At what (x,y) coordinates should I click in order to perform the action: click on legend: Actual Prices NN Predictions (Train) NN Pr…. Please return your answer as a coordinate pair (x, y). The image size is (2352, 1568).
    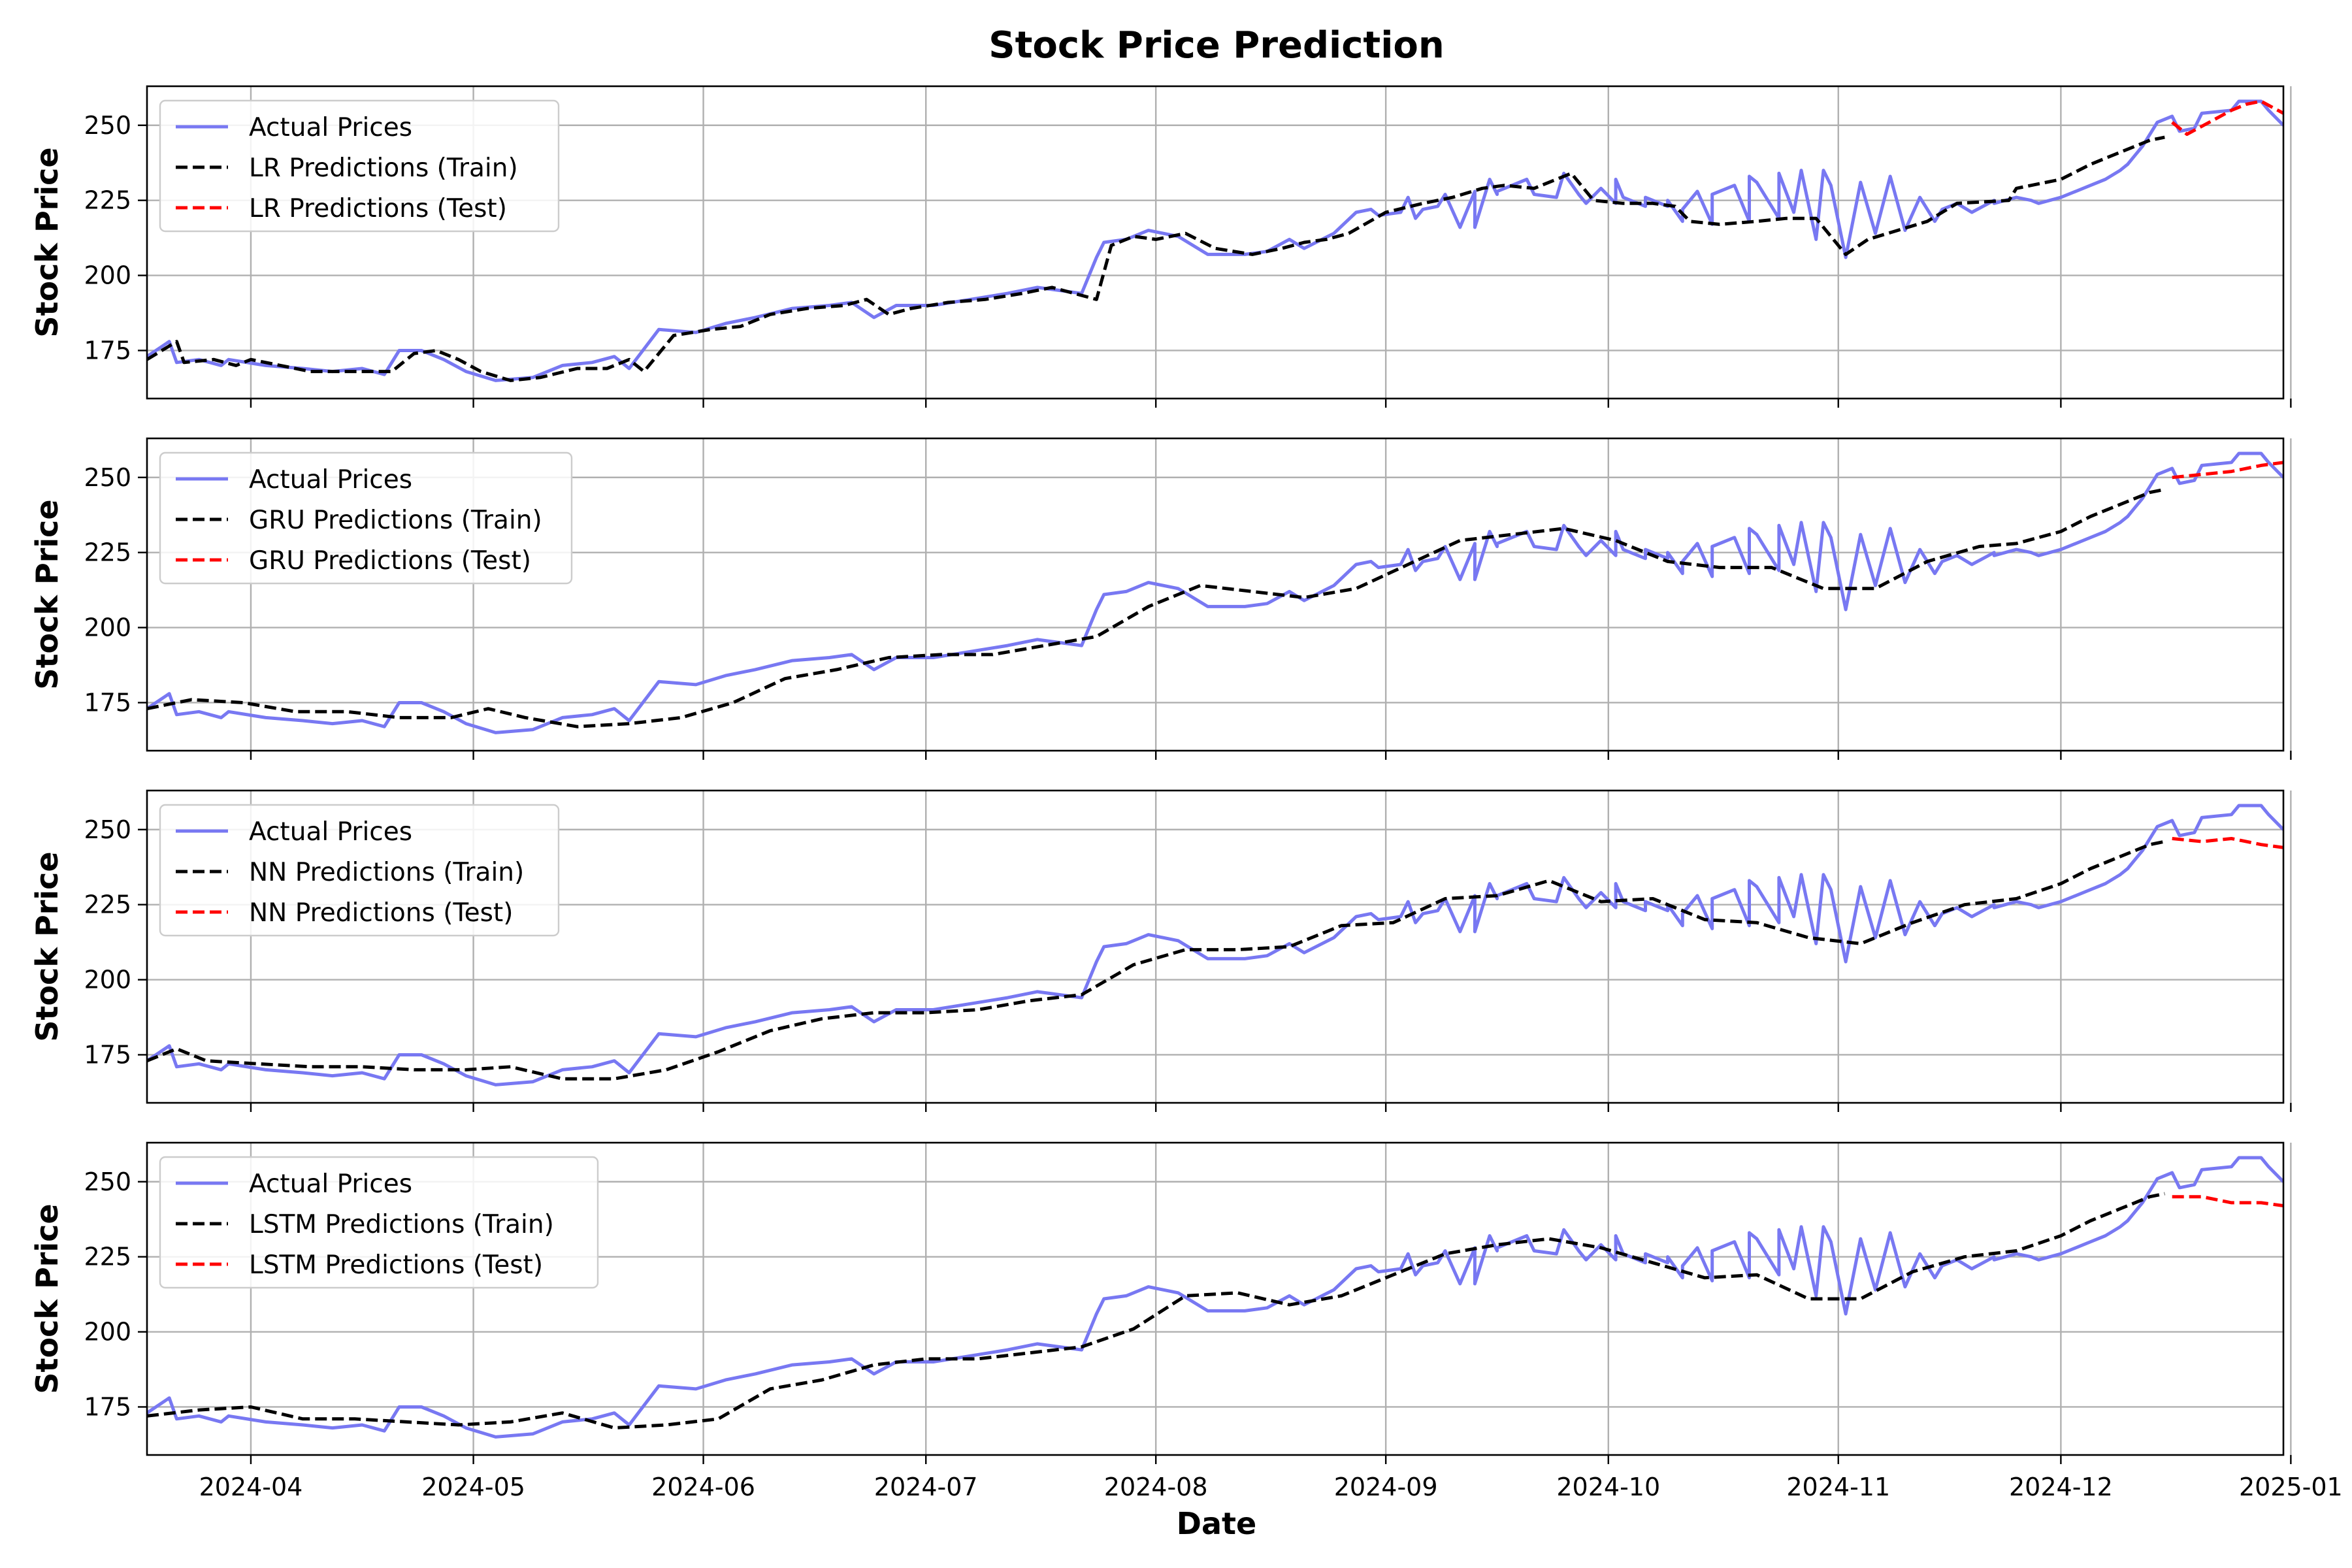
    Looking at the image, I should click on (359, 870).